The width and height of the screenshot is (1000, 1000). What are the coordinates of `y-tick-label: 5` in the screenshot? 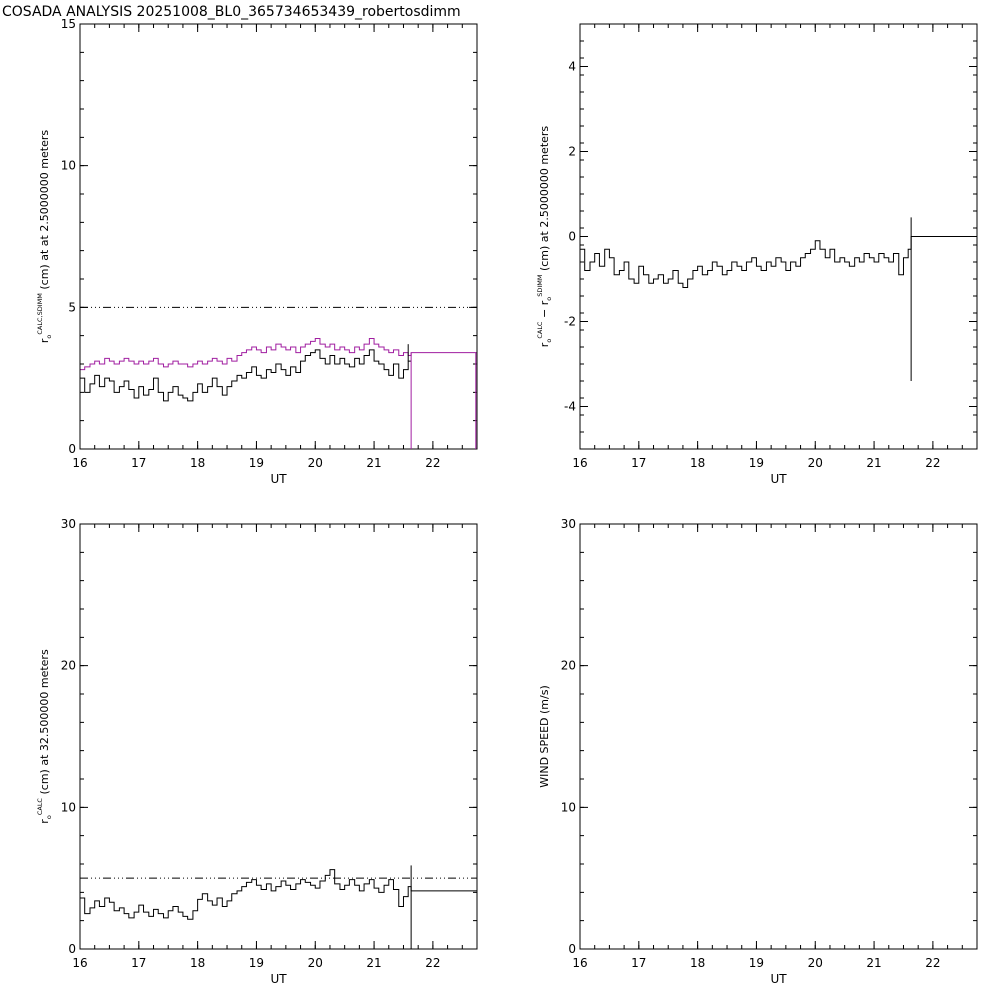 It's located at (72, 307).